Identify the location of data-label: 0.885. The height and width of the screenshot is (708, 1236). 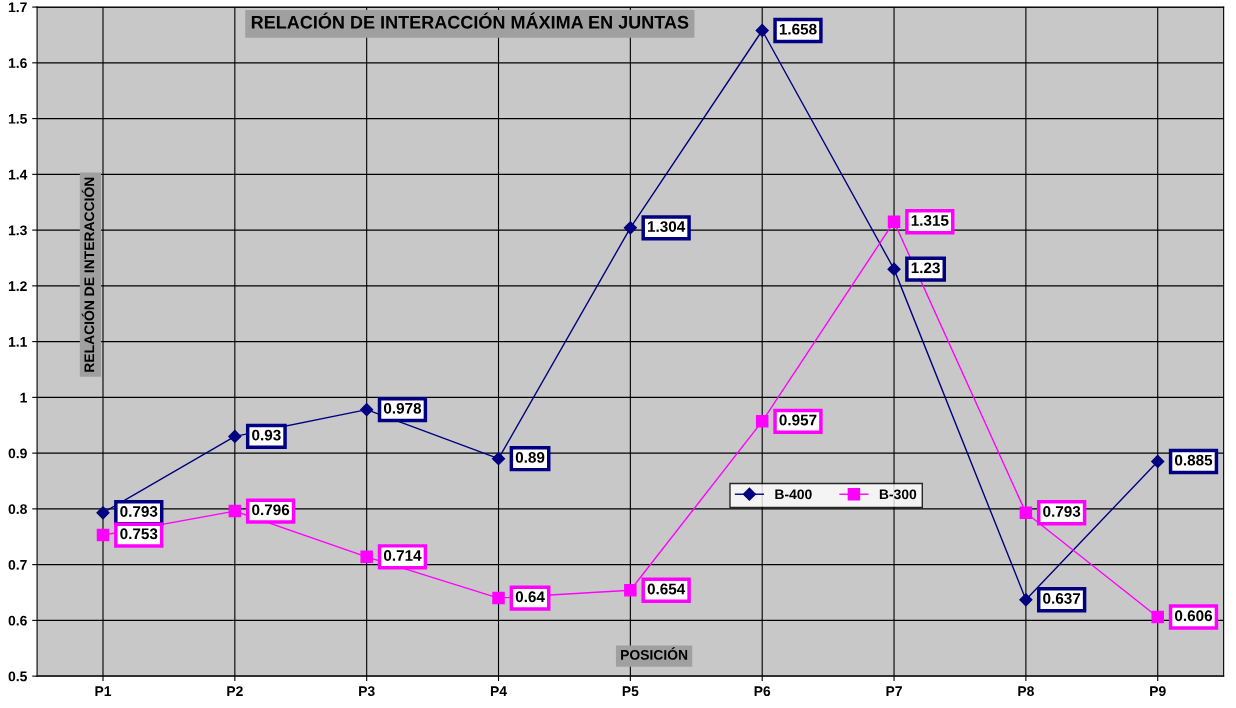
(1193, 460).